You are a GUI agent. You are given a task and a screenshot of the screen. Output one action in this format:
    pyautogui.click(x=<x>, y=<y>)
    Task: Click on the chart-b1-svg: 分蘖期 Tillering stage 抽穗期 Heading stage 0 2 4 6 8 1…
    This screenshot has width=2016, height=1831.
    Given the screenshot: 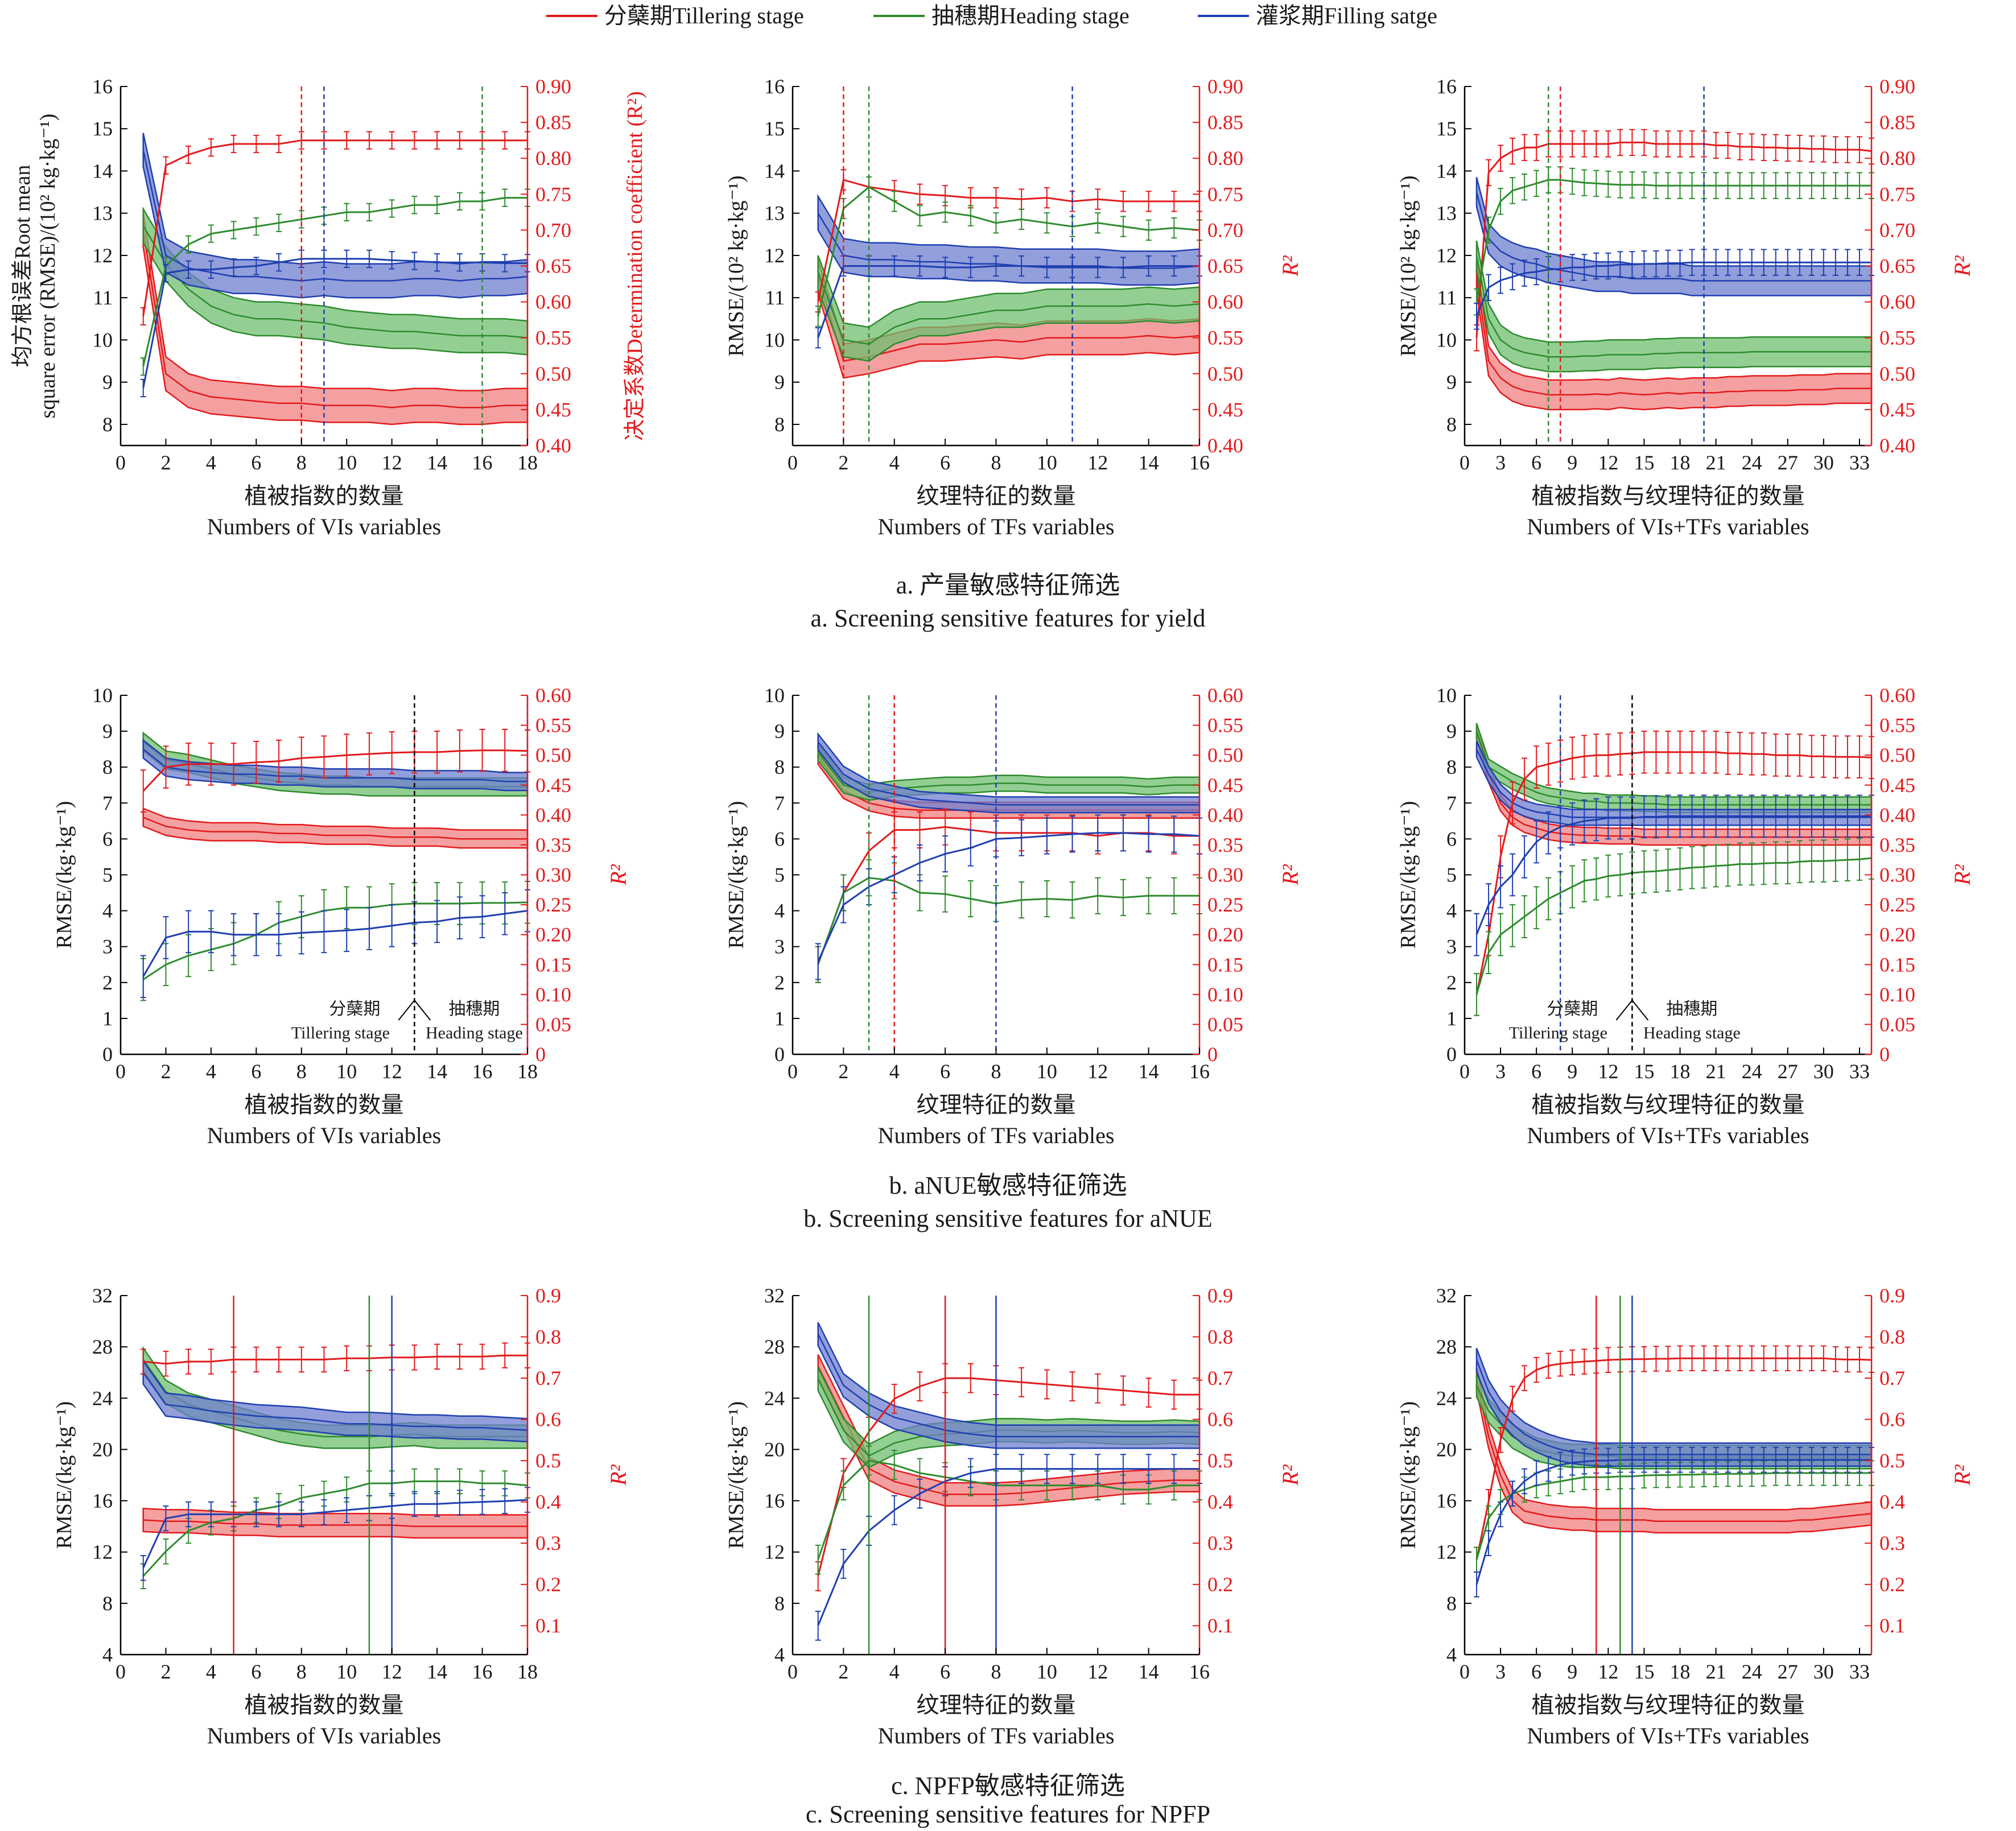 What is the action you would take?
    pyautogui.click(x=341, y=916)
    